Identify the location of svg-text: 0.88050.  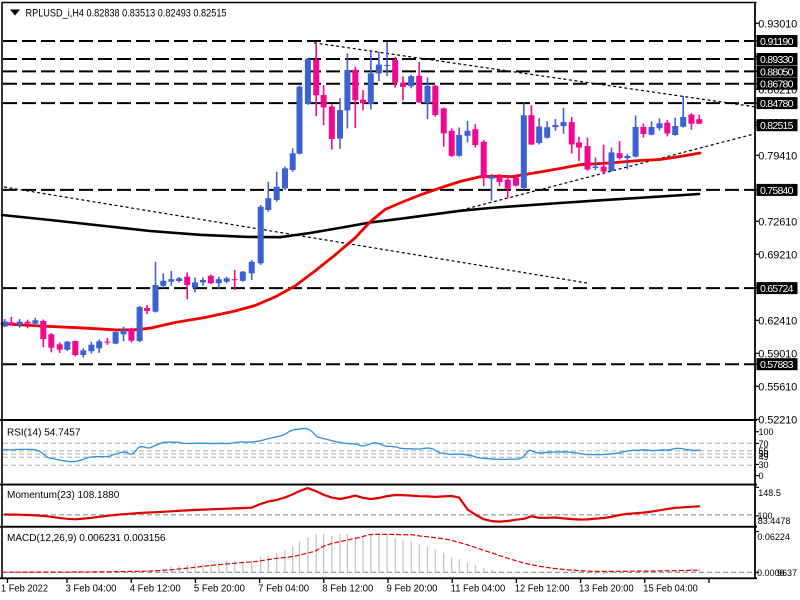
(777, 72).